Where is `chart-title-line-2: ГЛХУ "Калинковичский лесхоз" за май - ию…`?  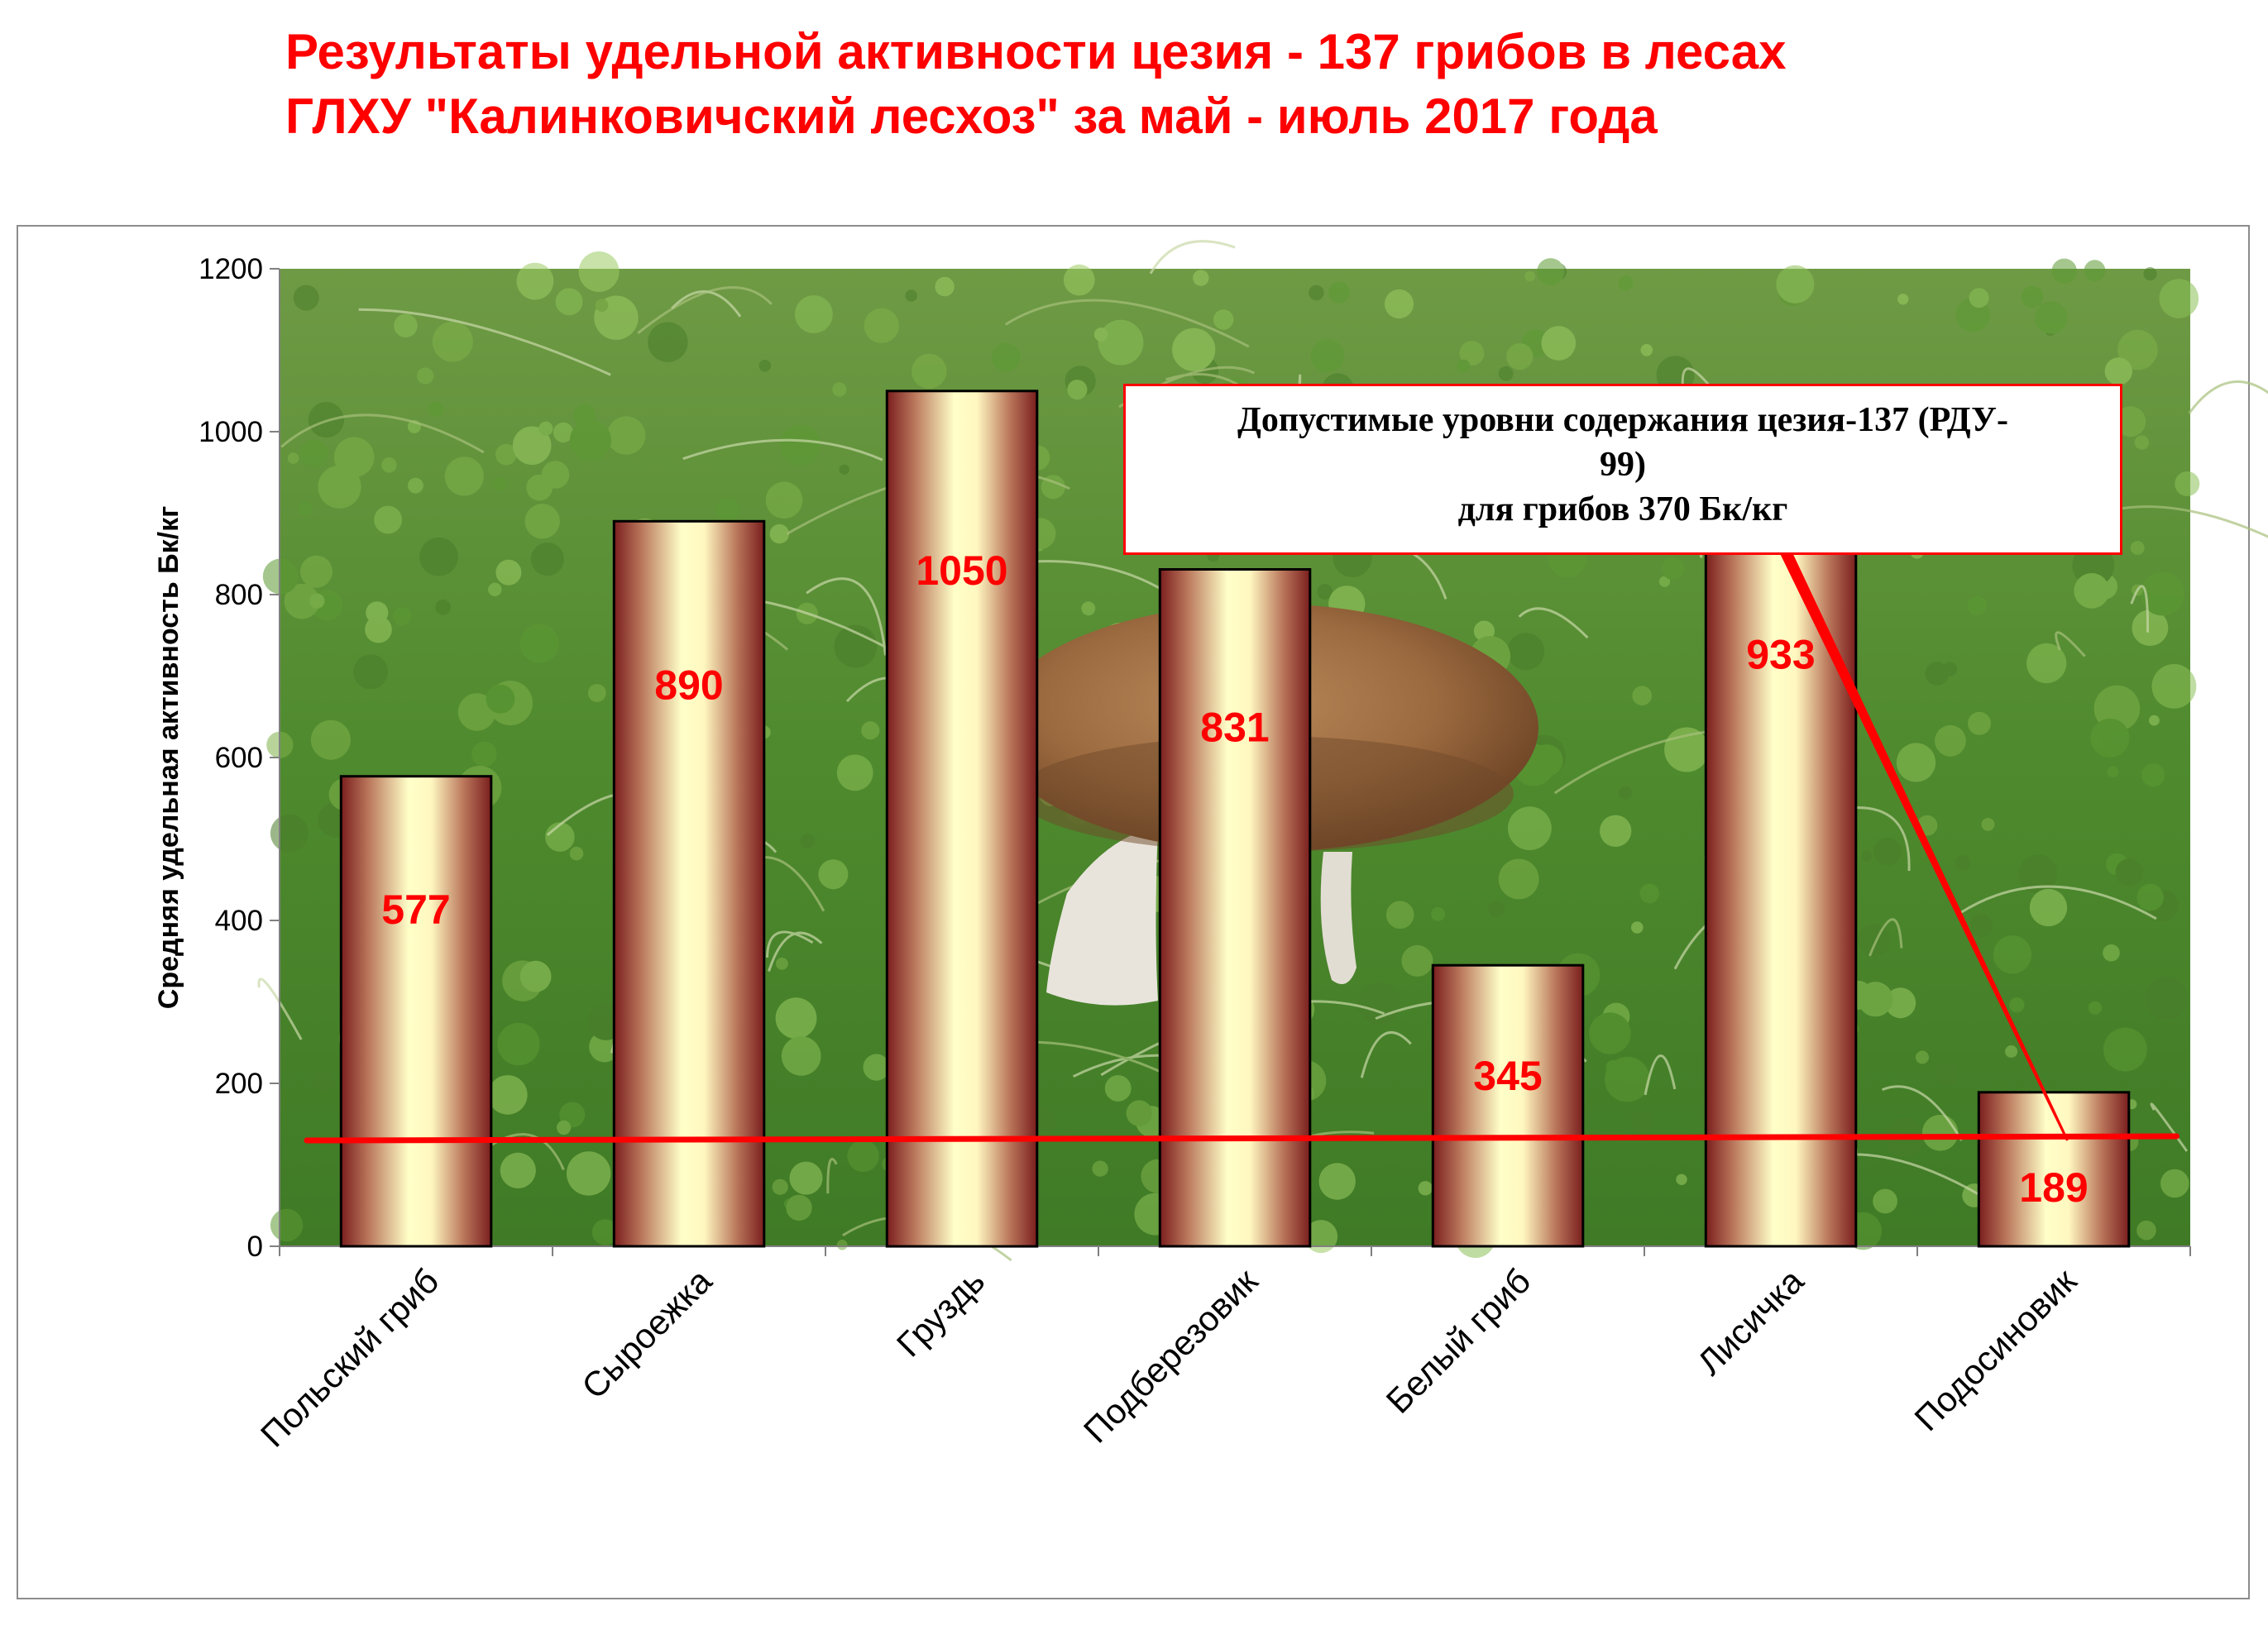
chart-title-line-2: ГЛХУ "Калинковичский лесхоз" за май - ию… is located at coordinates (971, 116).